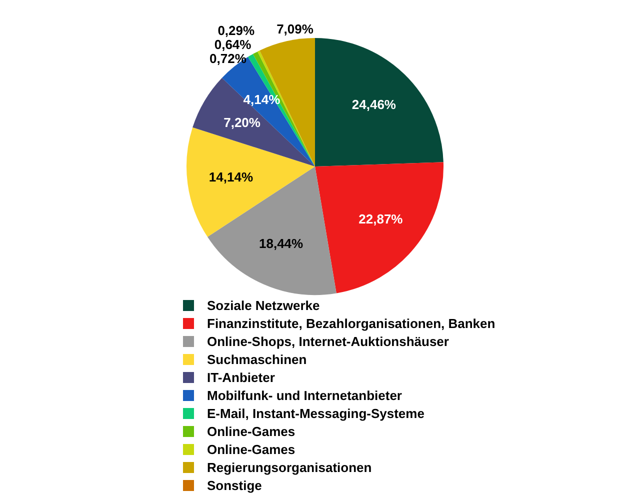 This screenshot has height=500, width=630. I want to click on legend-label: Suchmaschinen, so click(257, 360).